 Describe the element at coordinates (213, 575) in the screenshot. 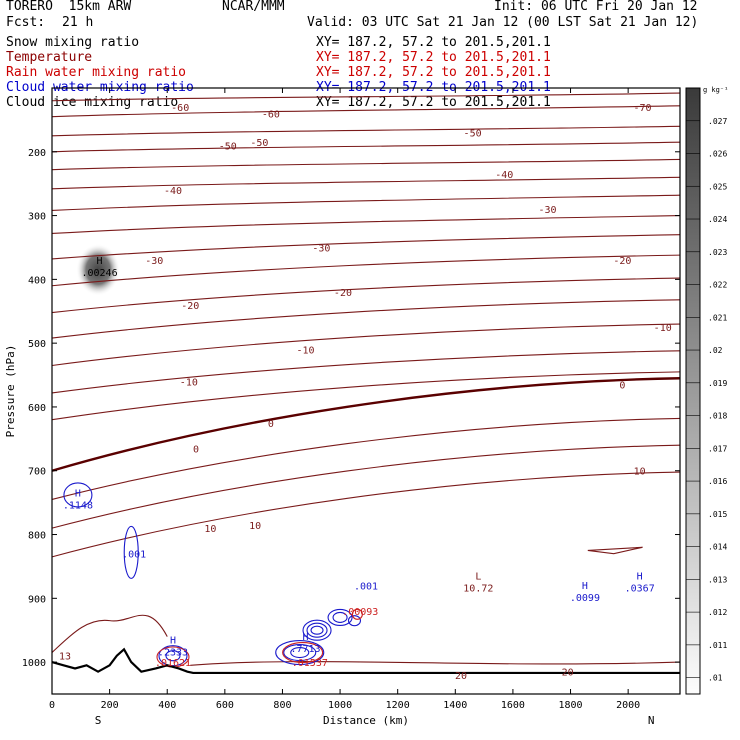

I see `moisture-contours` at that location.